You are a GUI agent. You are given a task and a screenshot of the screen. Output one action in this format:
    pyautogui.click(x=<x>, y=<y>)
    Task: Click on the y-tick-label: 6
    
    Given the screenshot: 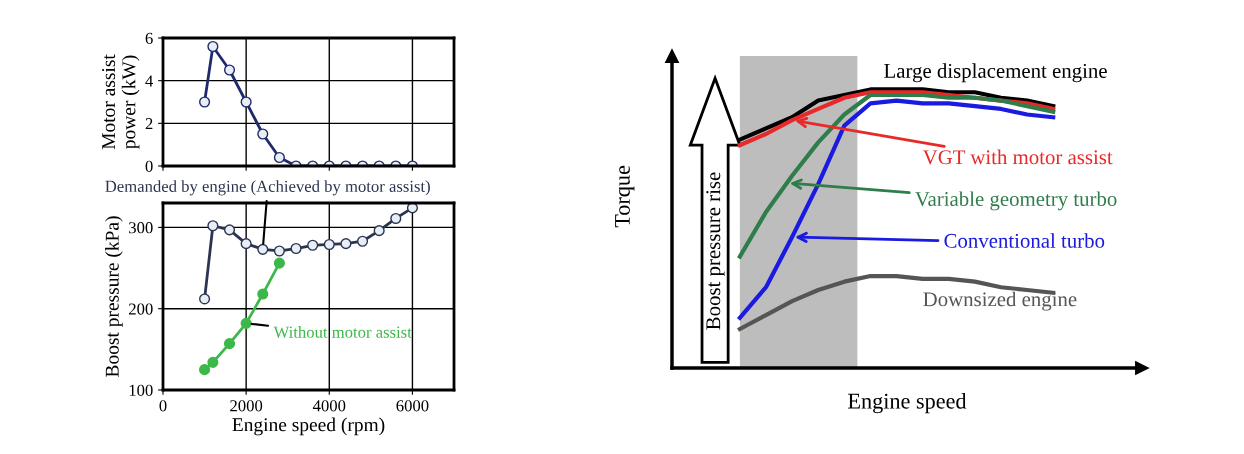 What is the action you would take?
    pyautogui.click(x=149, y=38)
    